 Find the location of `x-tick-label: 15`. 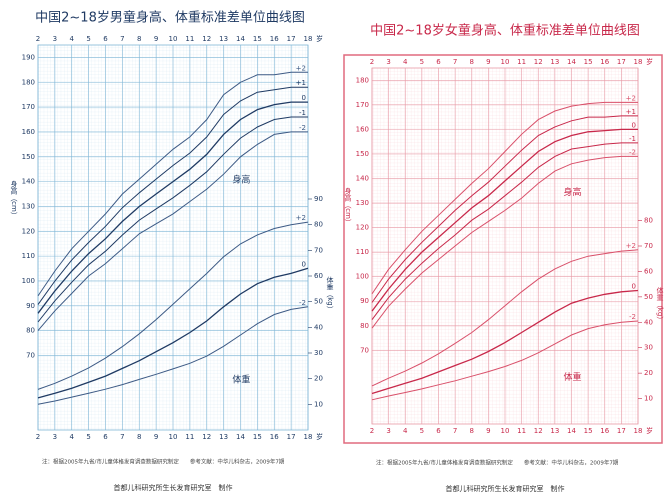

x-tick-label: 15 is located at coordinates (588, 62).